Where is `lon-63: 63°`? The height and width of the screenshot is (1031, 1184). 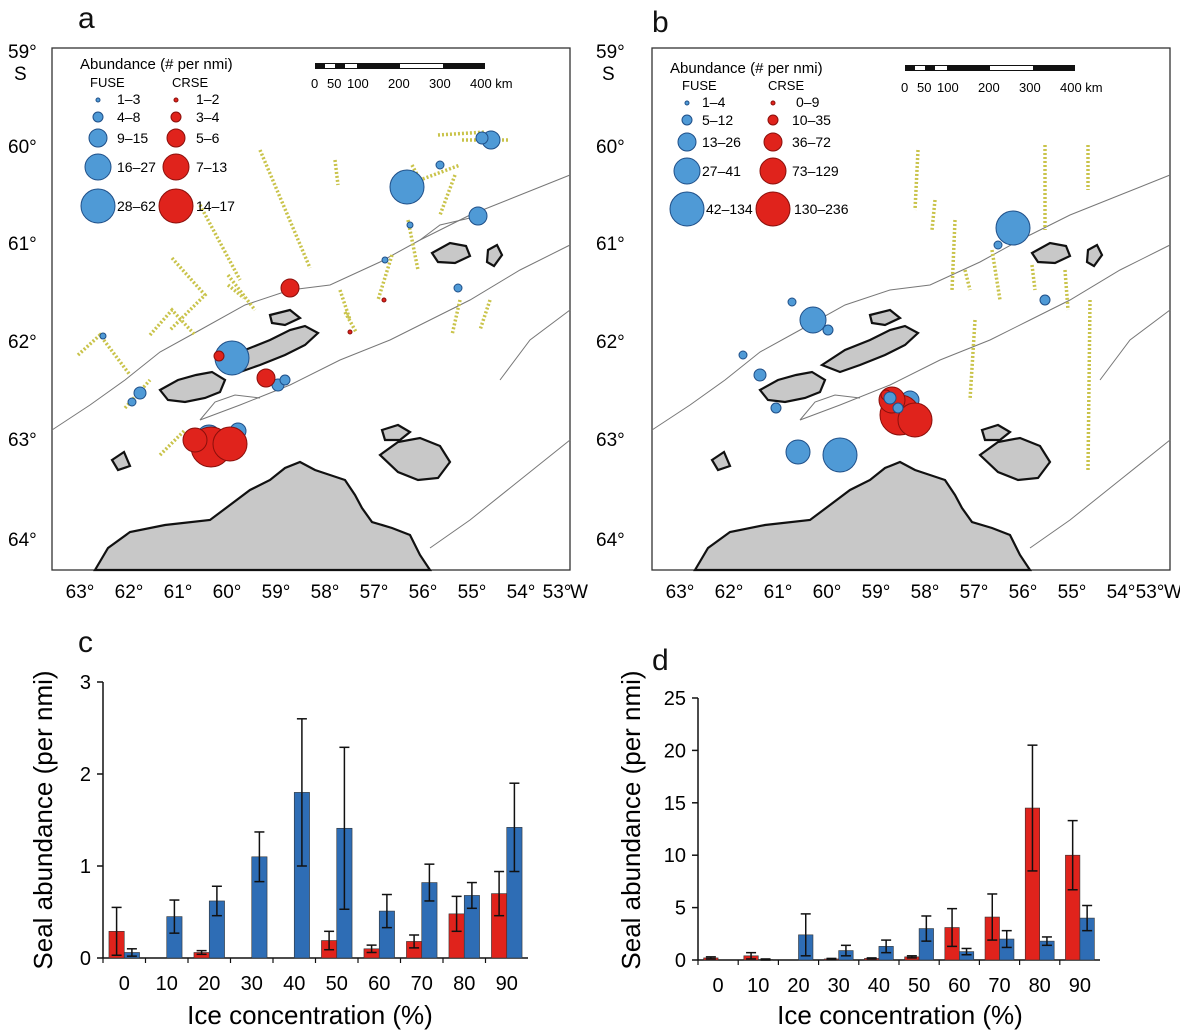
lon-63: 63° is located at coordinates (680, 592).